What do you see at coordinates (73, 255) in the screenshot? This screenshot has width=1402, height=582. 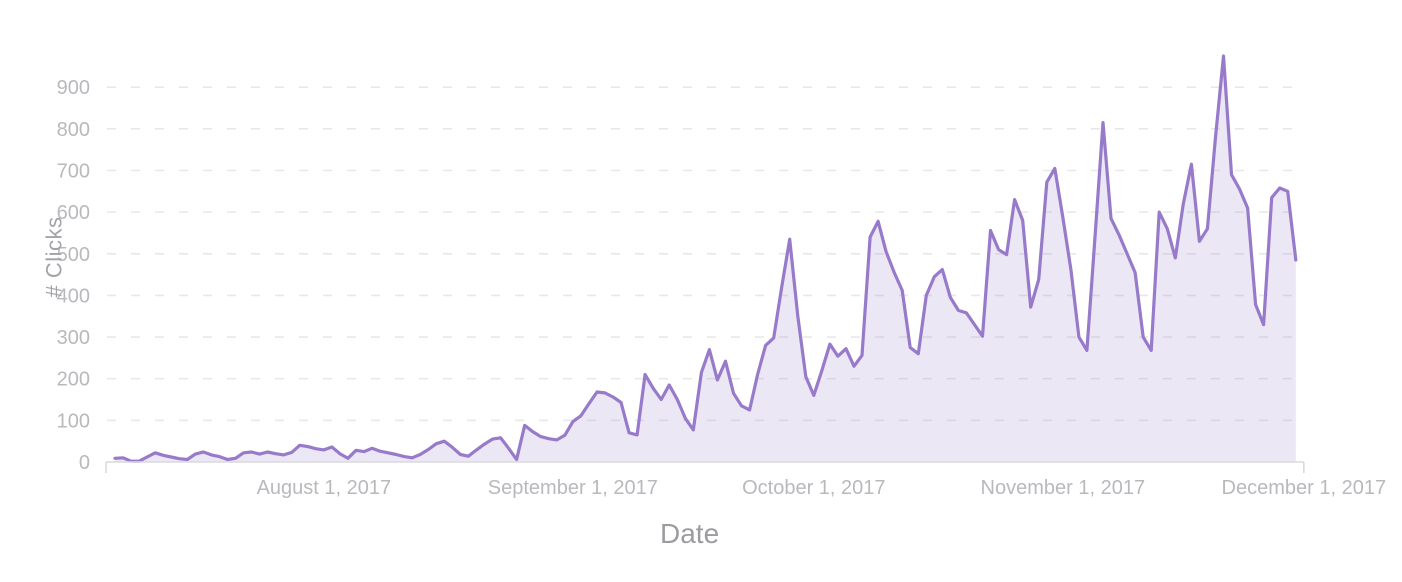 I see `y-tick-label: 500` at bounding box center [73, 255].